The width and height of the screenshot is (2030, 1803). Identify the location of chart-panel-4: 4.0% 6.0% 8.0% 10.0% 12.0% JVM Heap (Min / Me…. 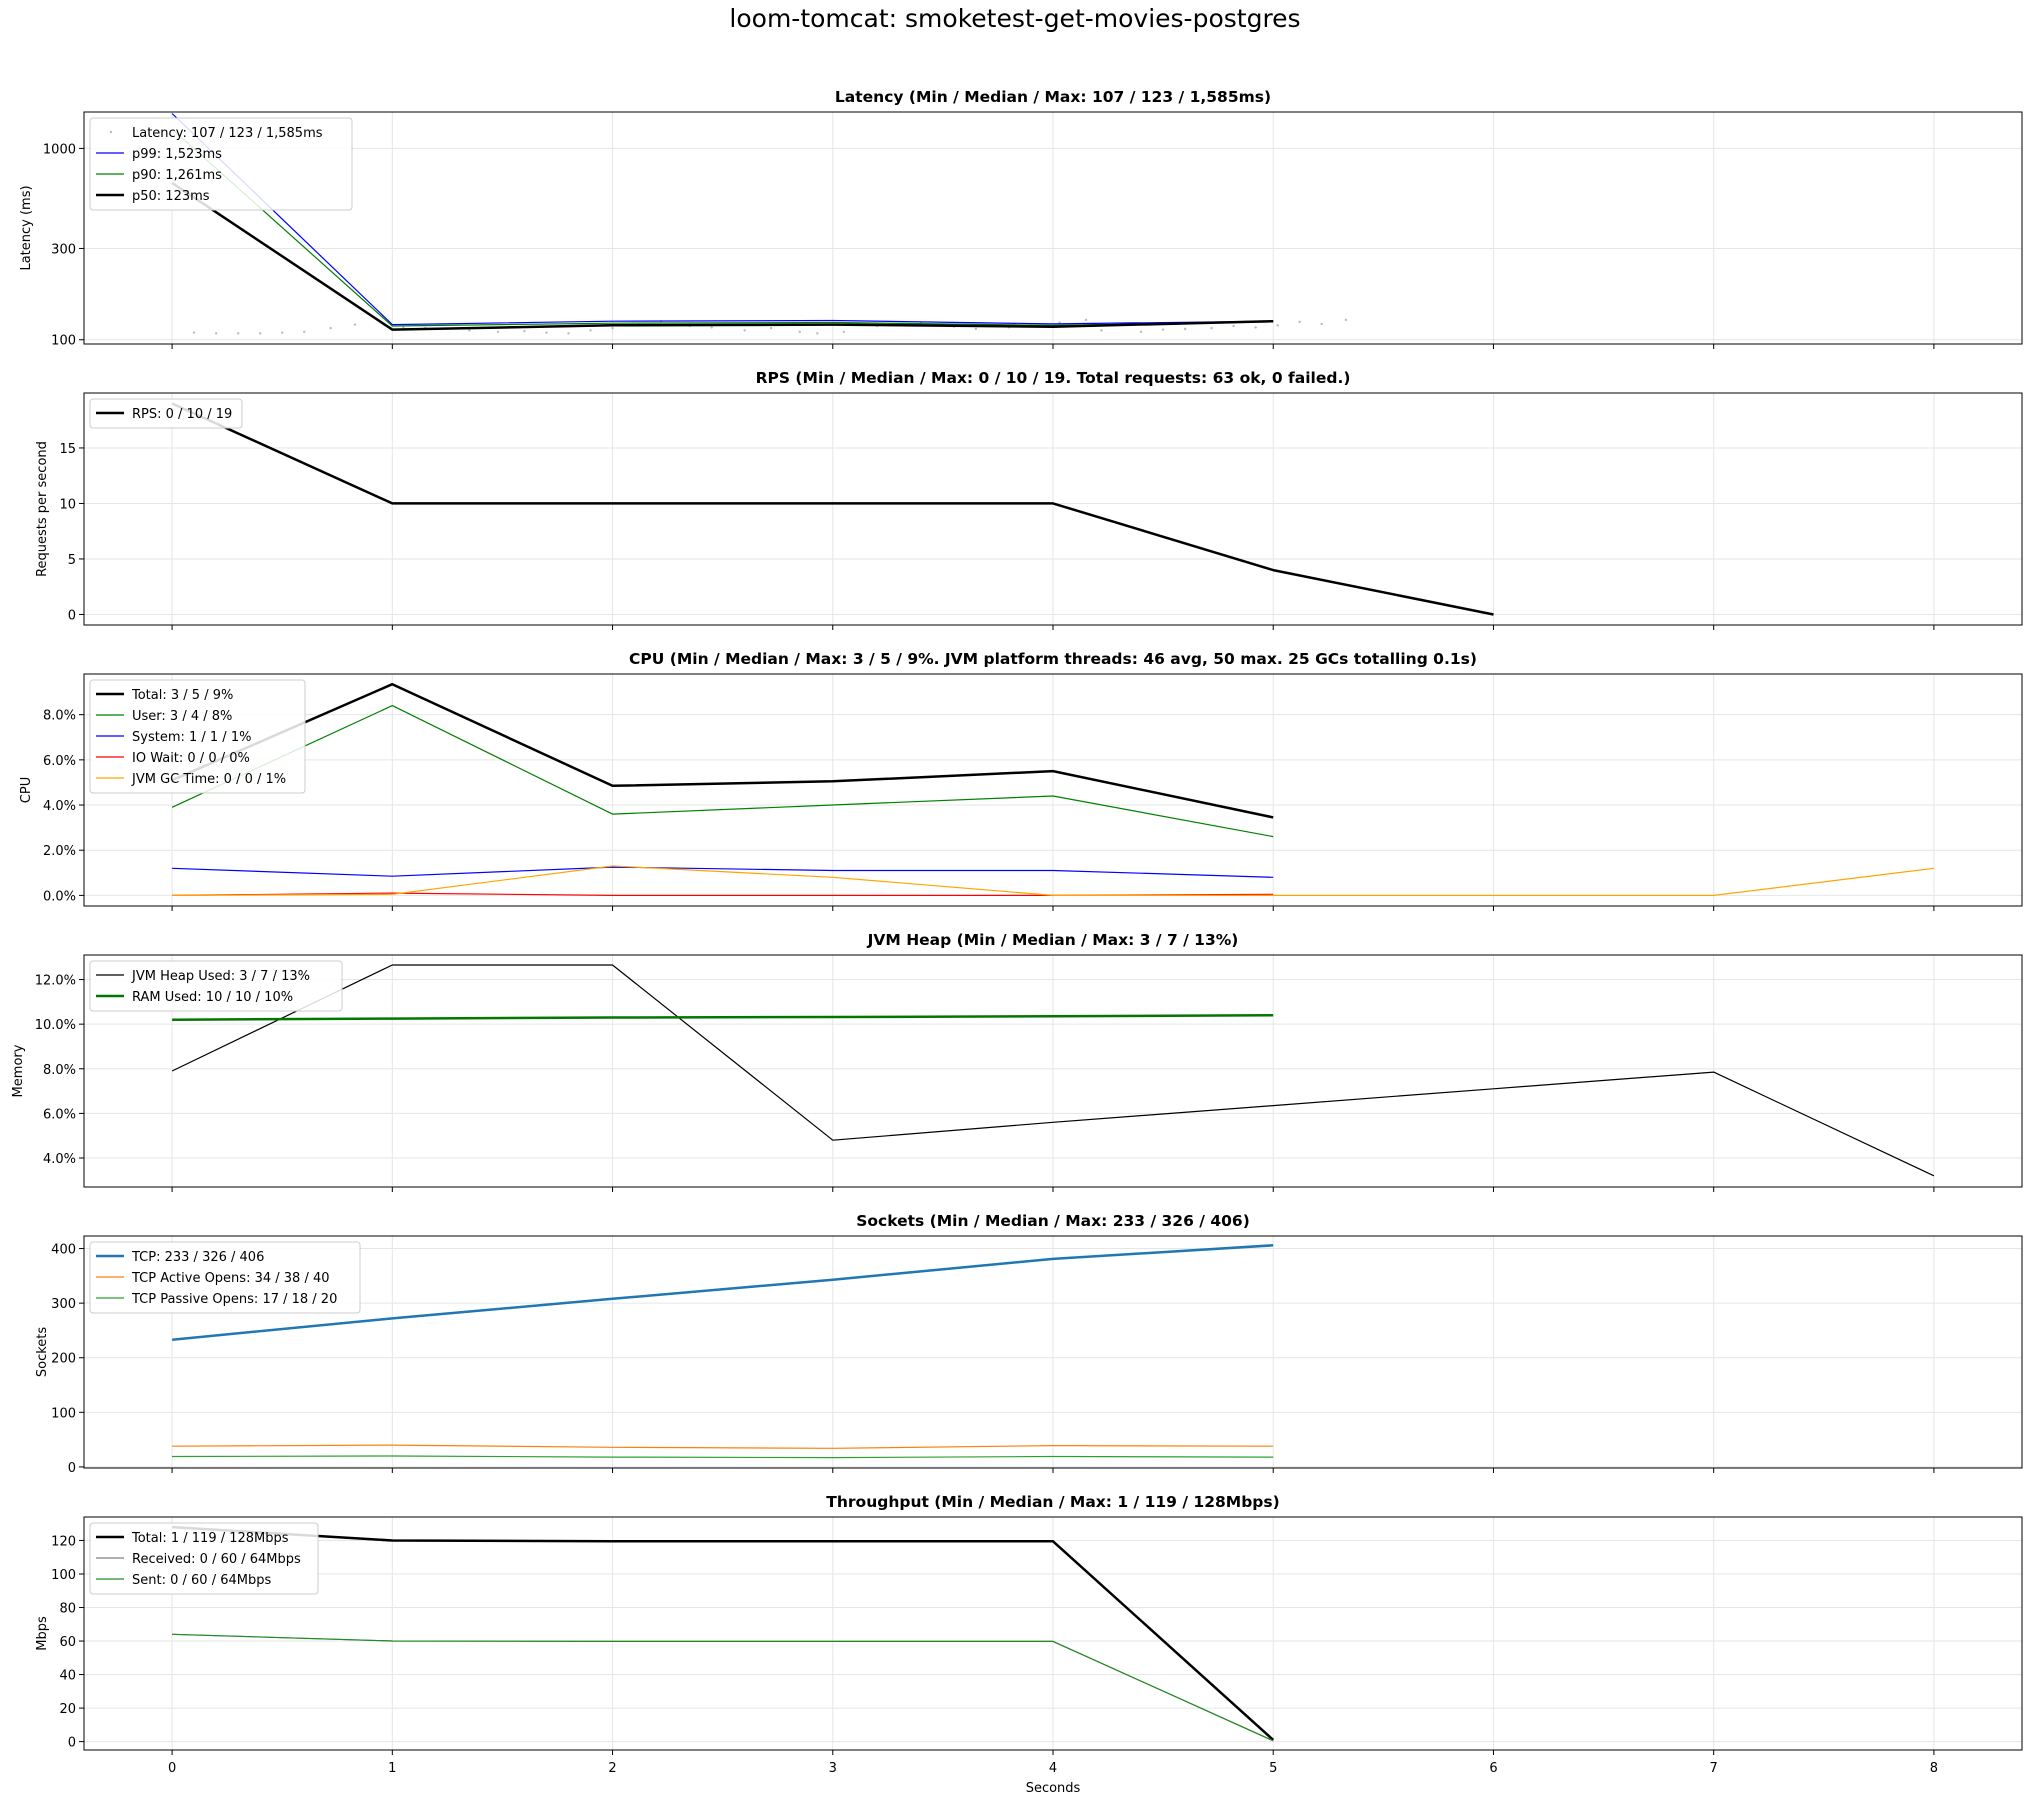
(1017, 1061).